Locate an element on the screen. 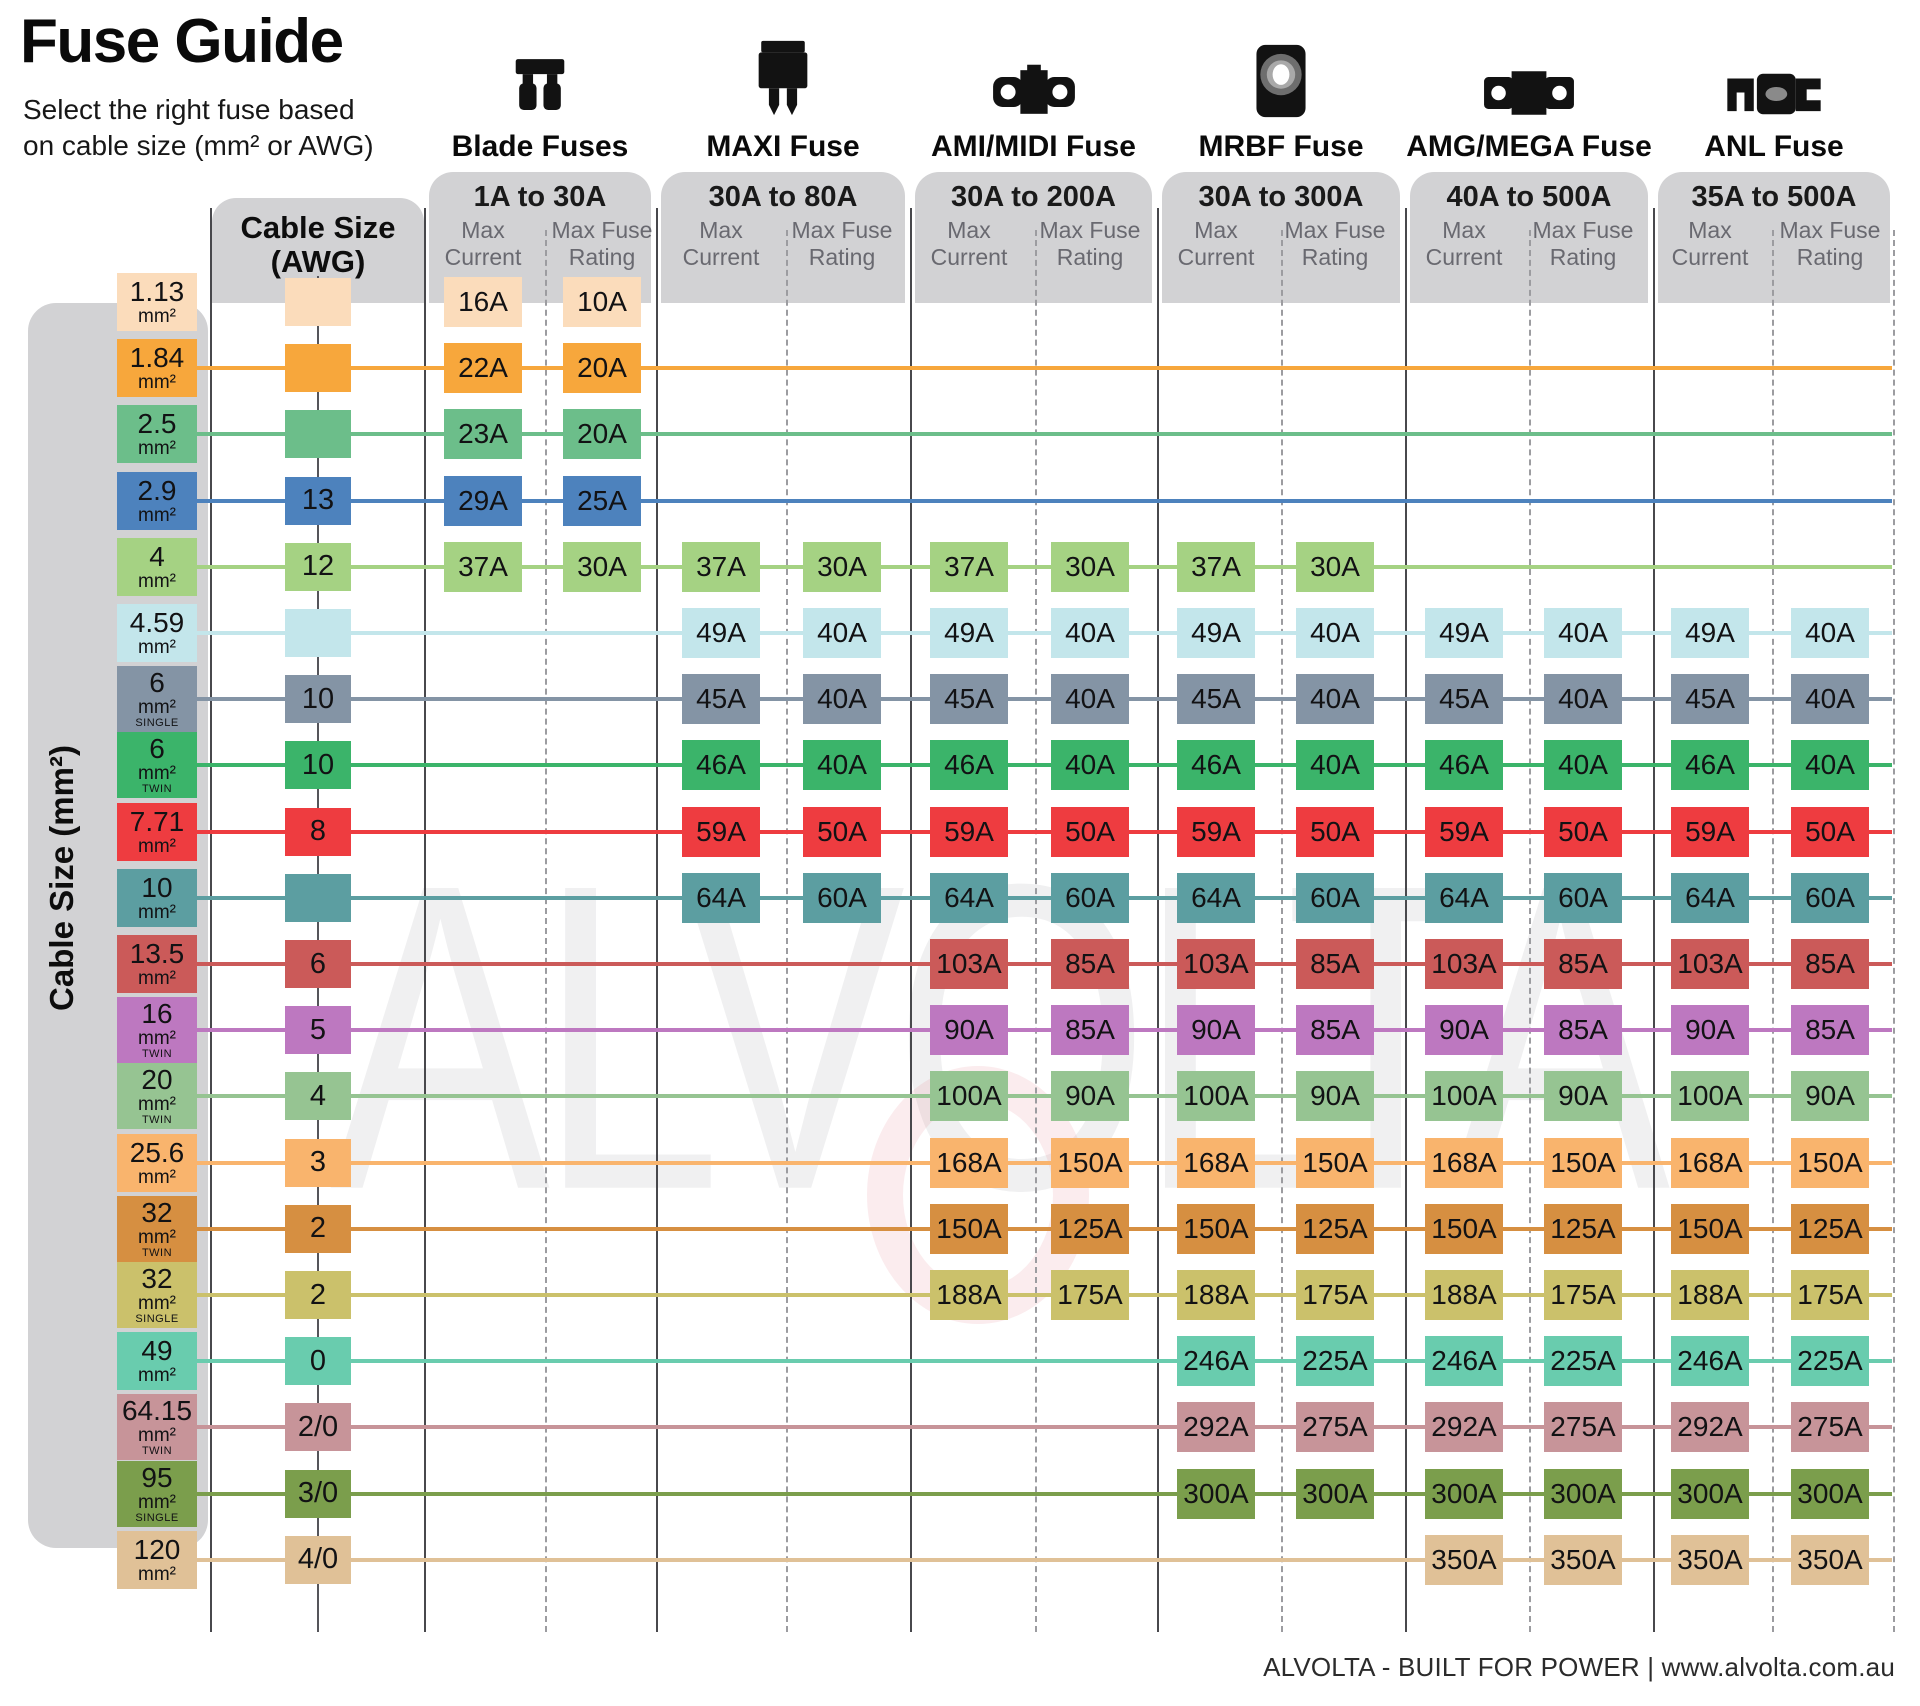 Image resolution: width=1920 pixels, height=1706 pixels. cable-size-mm2-cell: 4.59 mm² is located at coordinates (157, 633).